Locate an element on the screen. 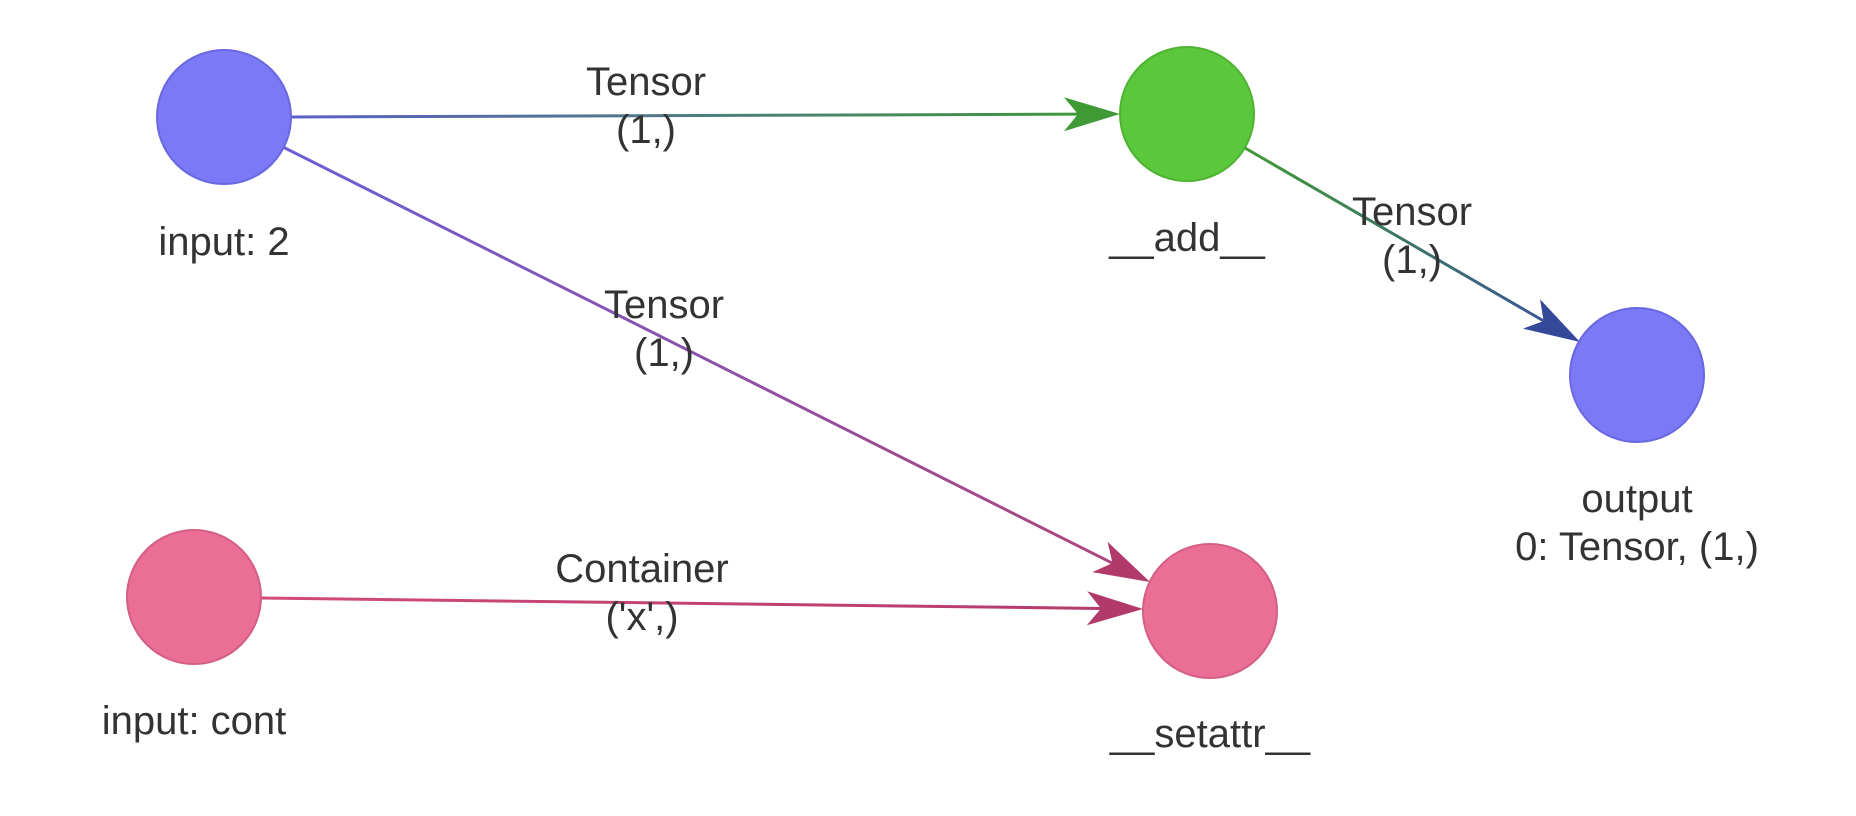 The image size is (1856, 816). node-label: 0: Tensor, (1,) is located at coordinates (1637, 547).